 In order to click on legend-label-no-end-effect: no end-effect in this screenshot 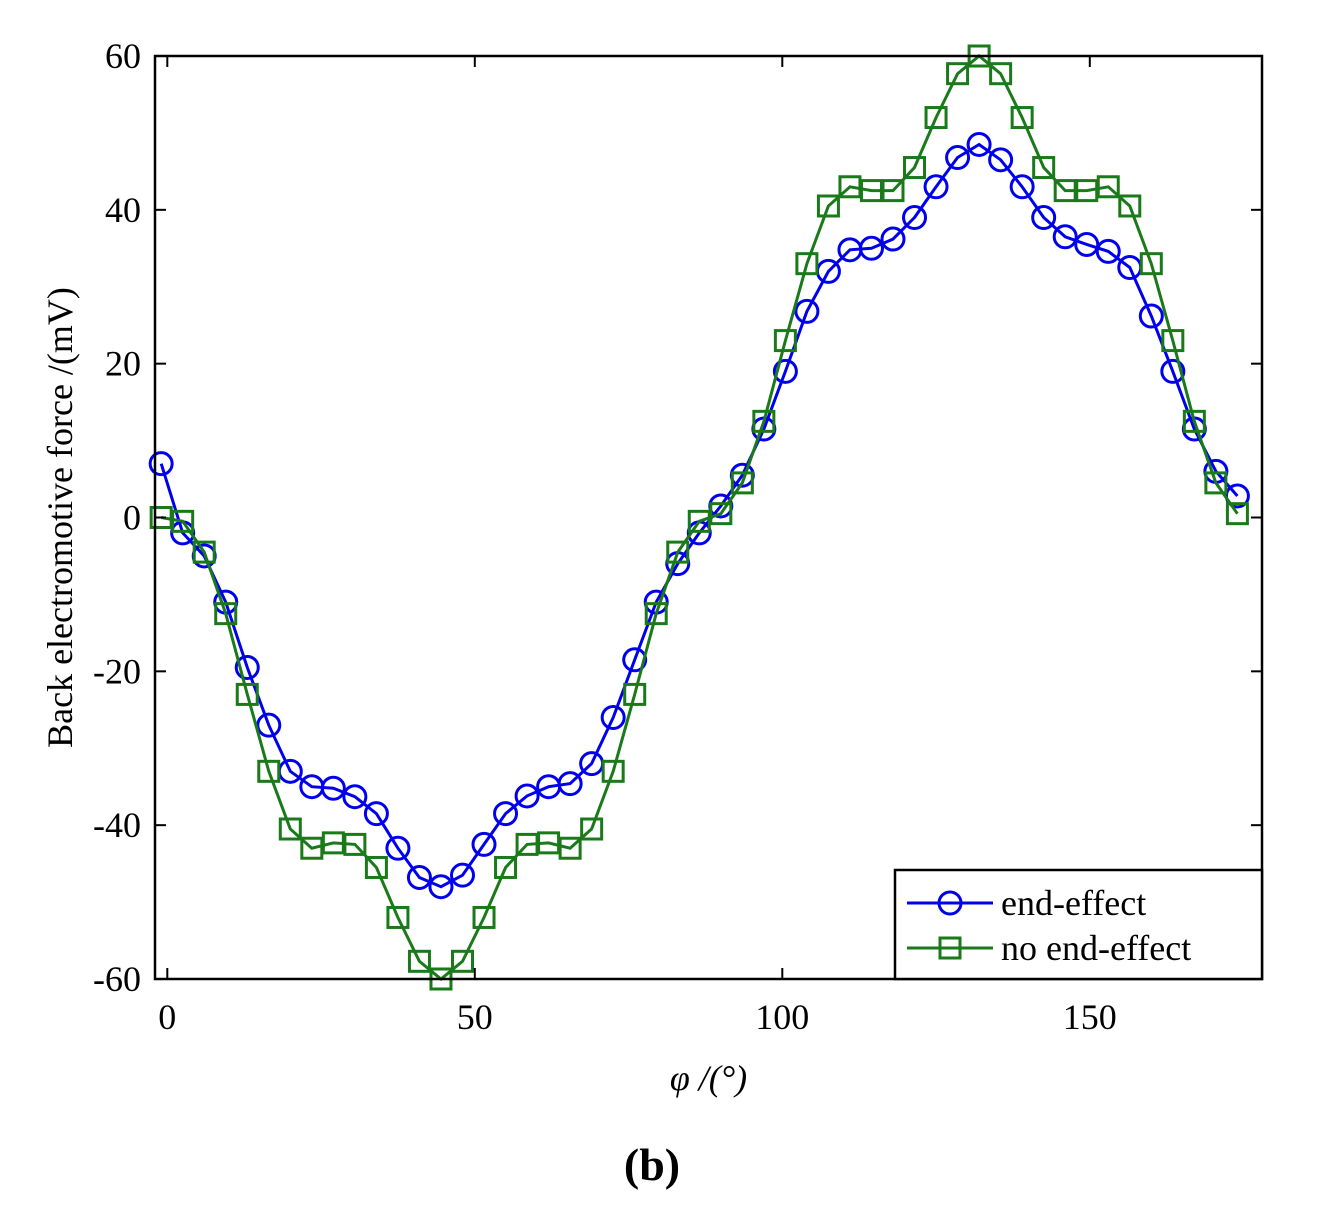, I will do `click(1096, 948)`.